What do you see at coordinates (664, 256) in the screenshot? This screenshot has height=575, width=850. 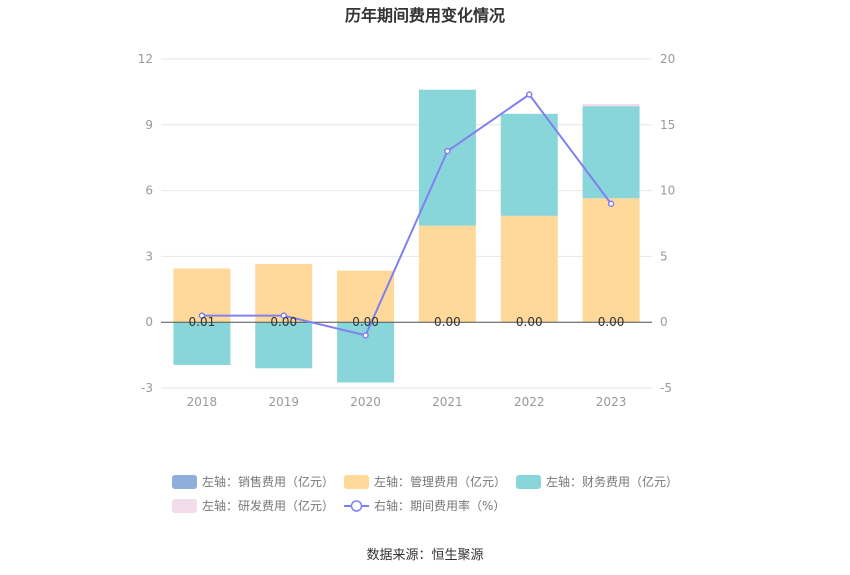 I see `right-tick-label: 5` at bounding box center [664, 256].